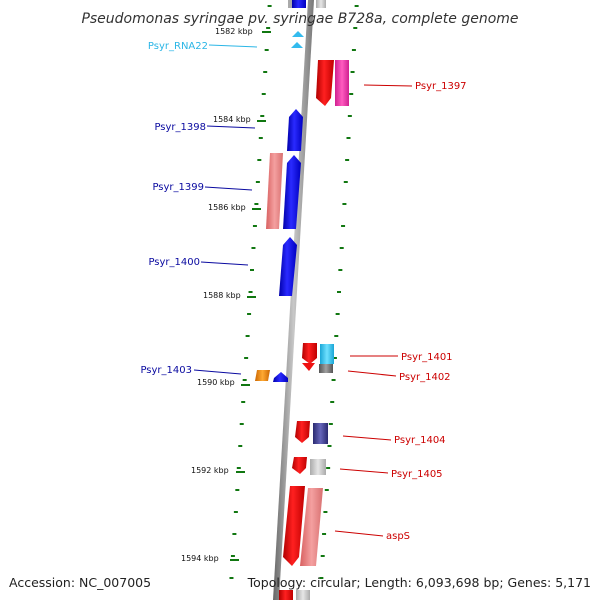  What do you see at coordinates (290, 4) in the screenshot?
I see `gene-top-gray` at bounding box center [290, 4].